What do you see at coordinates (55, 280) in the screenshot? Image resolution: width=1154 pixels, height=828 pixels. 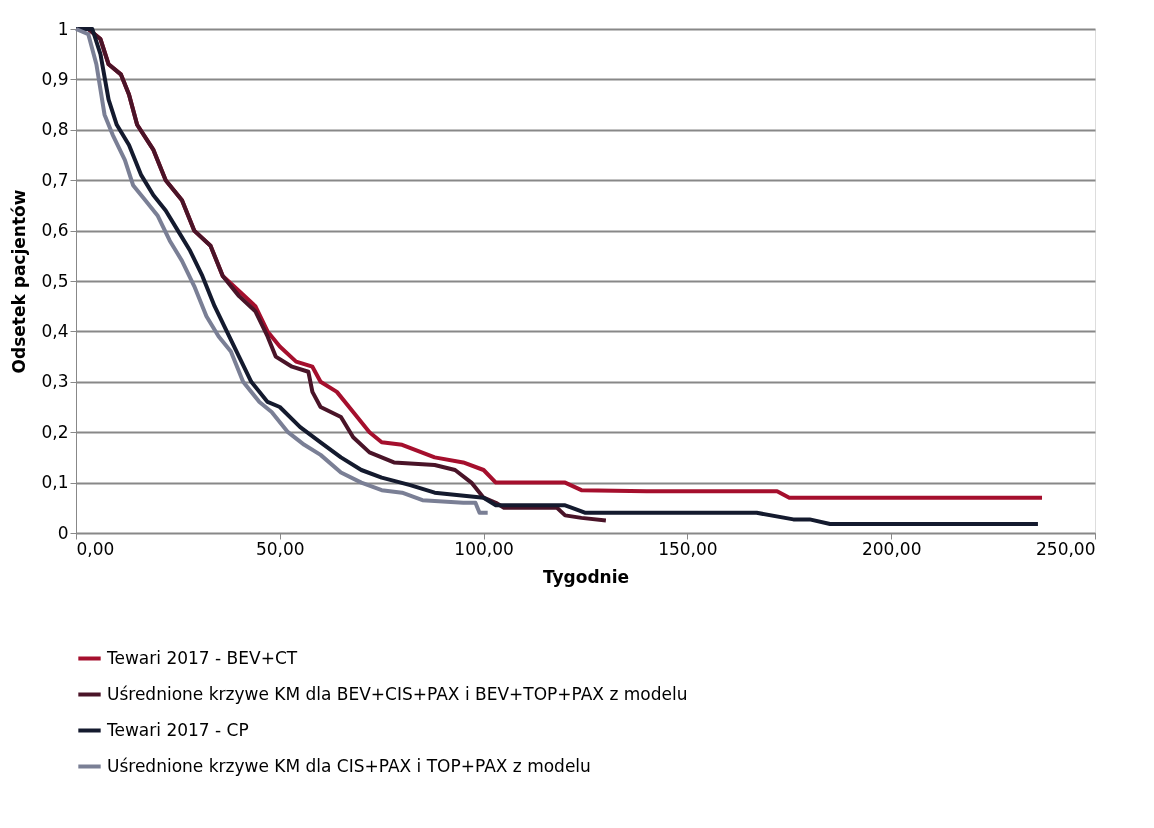 I see `y-tick-label: 0,5` at bounding box center [55, 280].